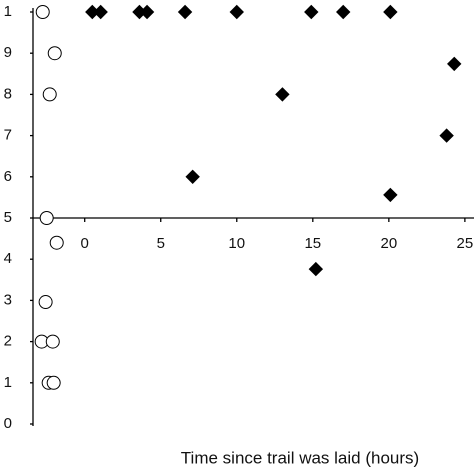 This screenshot has height=474, width=474. I want to click on y-tick-label: 8, so click(8, 93).